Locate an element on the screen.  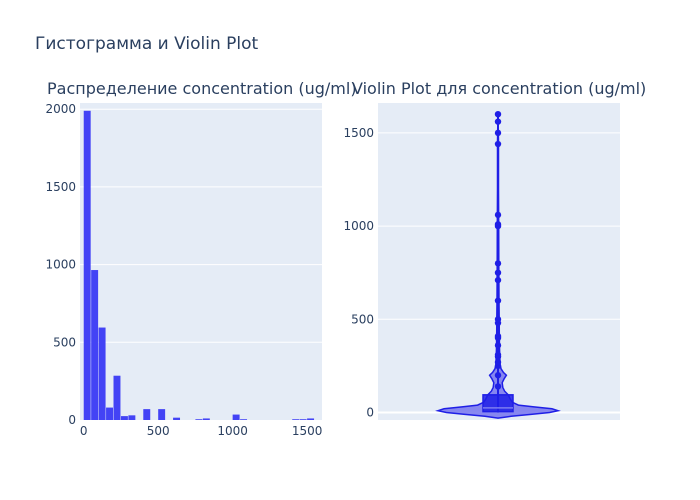
violin-box is located at coordinates (498, 403).